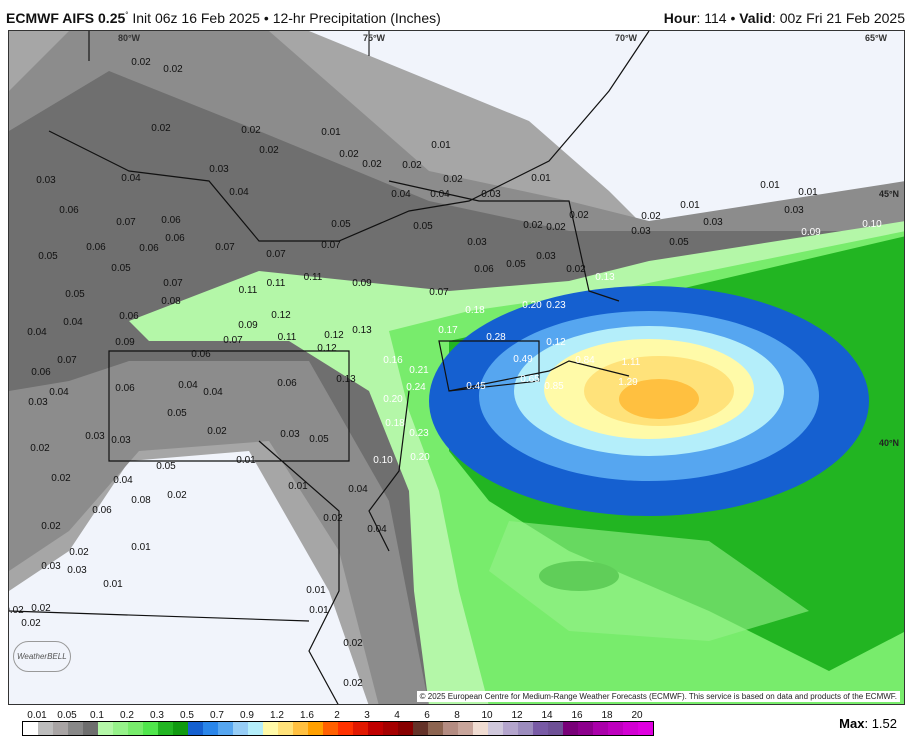  What do you see at coordinates (97, 715) in the screenshot?
I see `legend-tick-label: 0.1` at bounding box center [97, 715].